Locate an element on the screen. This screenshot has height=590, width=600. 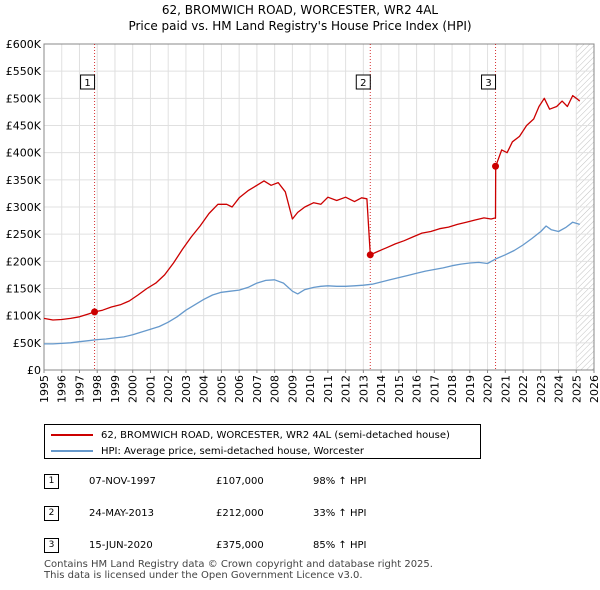
chart-title-address: 62, BROMWICH ROAD, WORCESTER, WR2 4AL is located at coordinates (300, 10).